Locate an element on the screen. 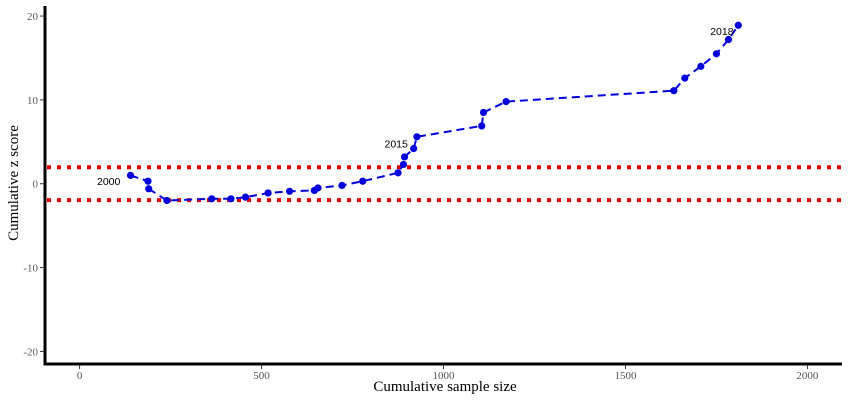 The height and width of the screenshot is (400, 850). threshold-lines is located at coordinates (444, 184).